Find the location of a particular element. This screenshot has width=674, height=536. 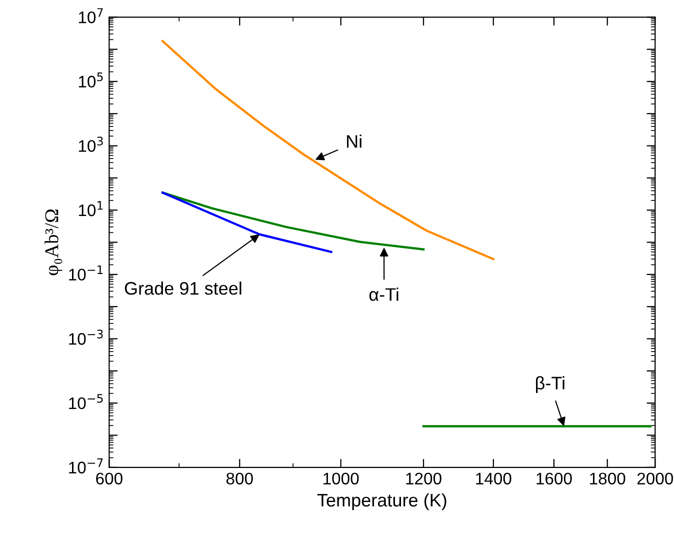

x-tick-label: 1400 is located at coordinates (494, 478).